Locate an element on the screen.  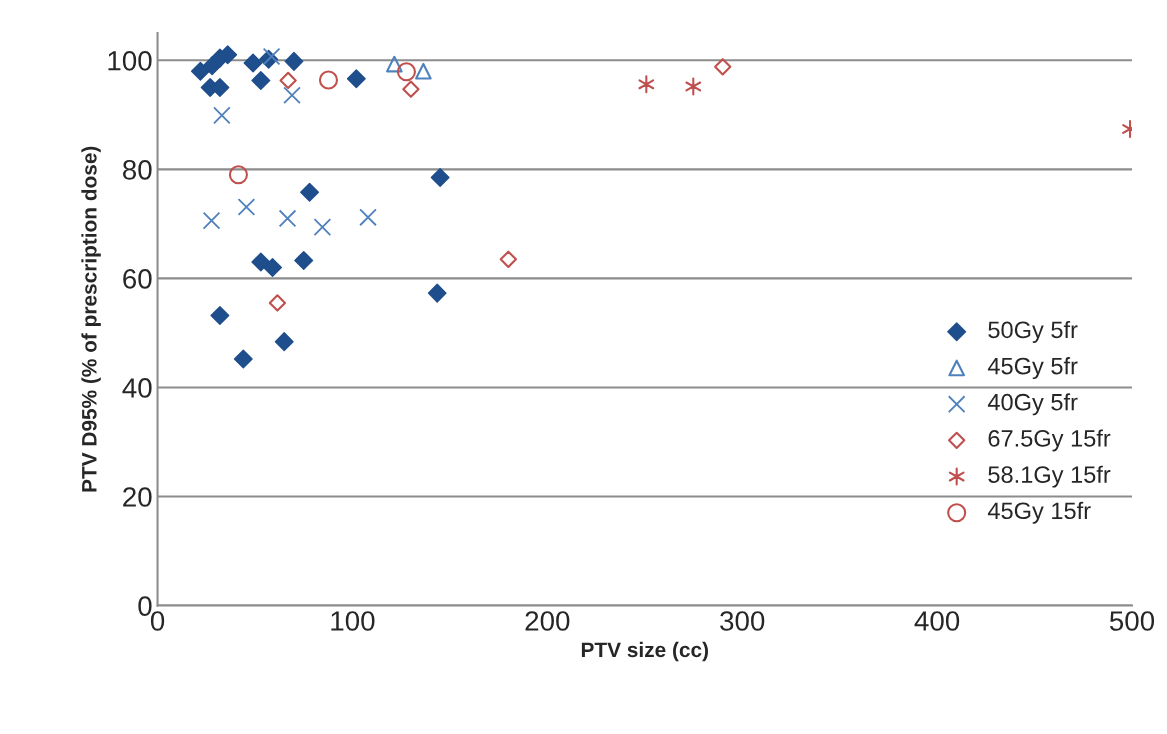
y-axis-title: PTV D95% (% of prescription dose) is located at coordinates (91, 319).